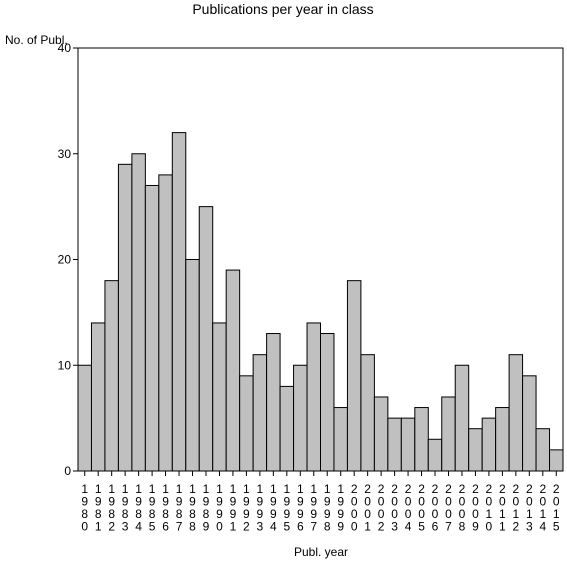 The width and height of the screenshot is (567, 567). I want to click on bar-1998, so click(327, 402).